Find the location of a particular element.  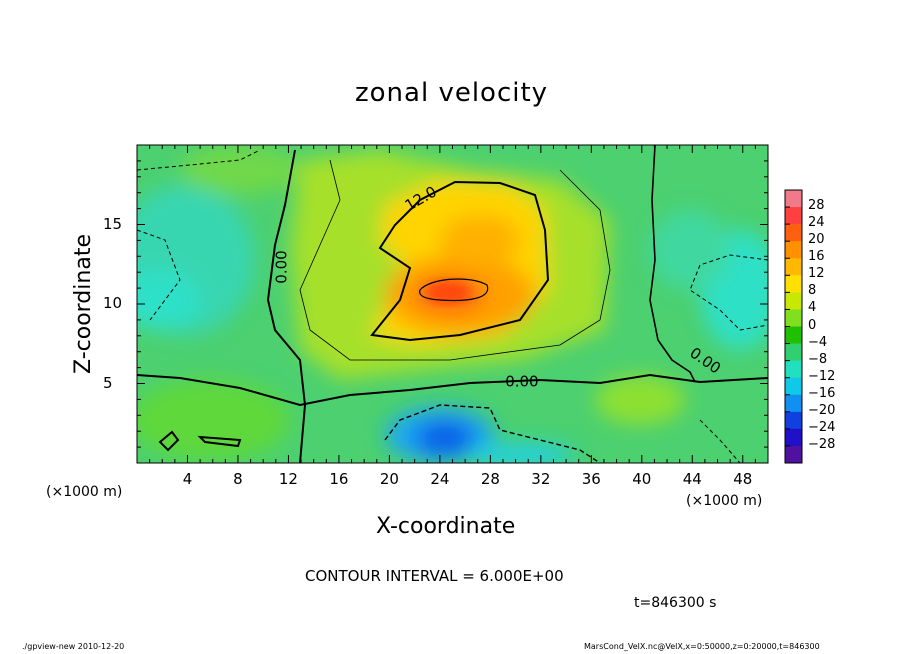

colorbar-label: −4 is located at coordinates (818, 342).